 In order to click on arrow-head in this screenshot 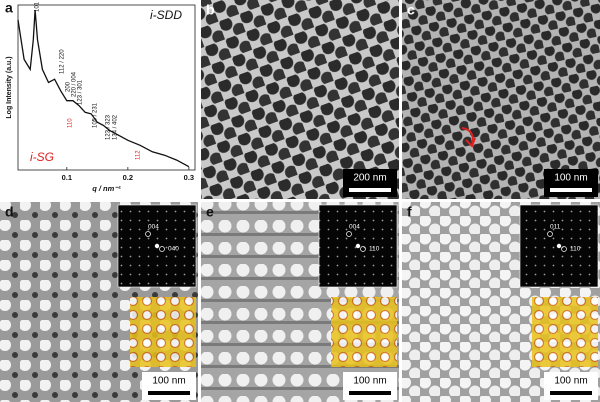, I will do `click(470, 142)`.